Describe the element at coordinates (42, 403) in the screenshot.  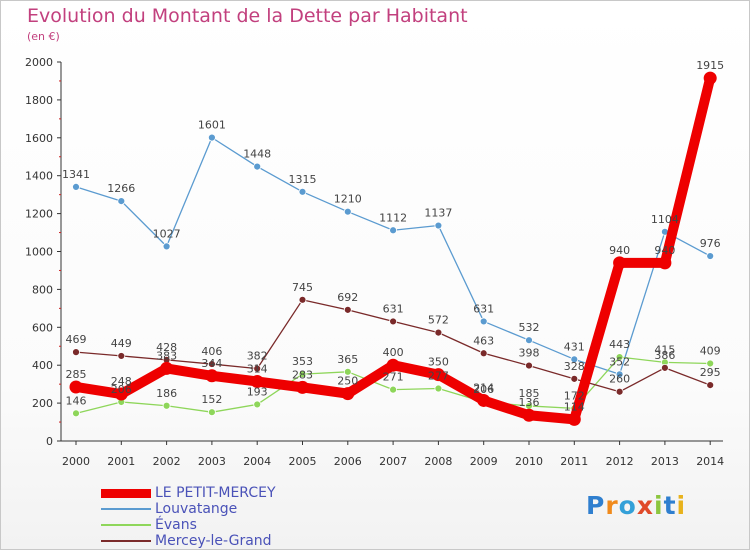
I see `y-tick-label: 200` at that location.